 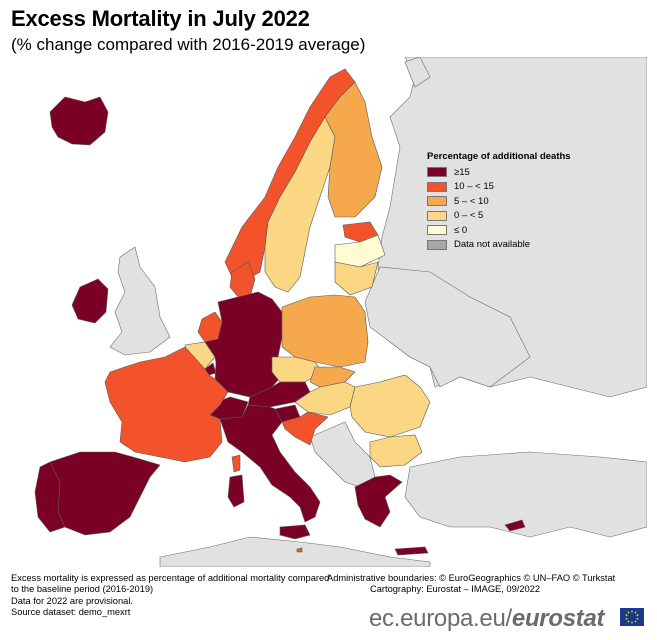 I want to click on country-malta, so click(x=299, y=550).